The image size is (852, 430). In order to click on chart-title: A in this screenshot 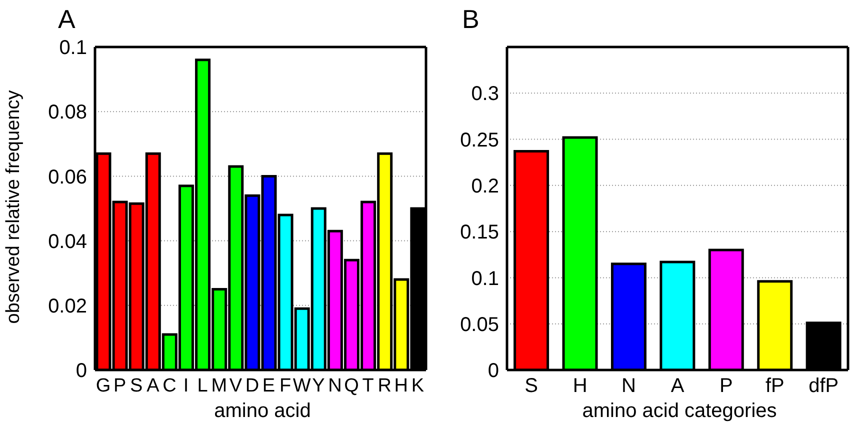, I will do `click(67, 19)`.